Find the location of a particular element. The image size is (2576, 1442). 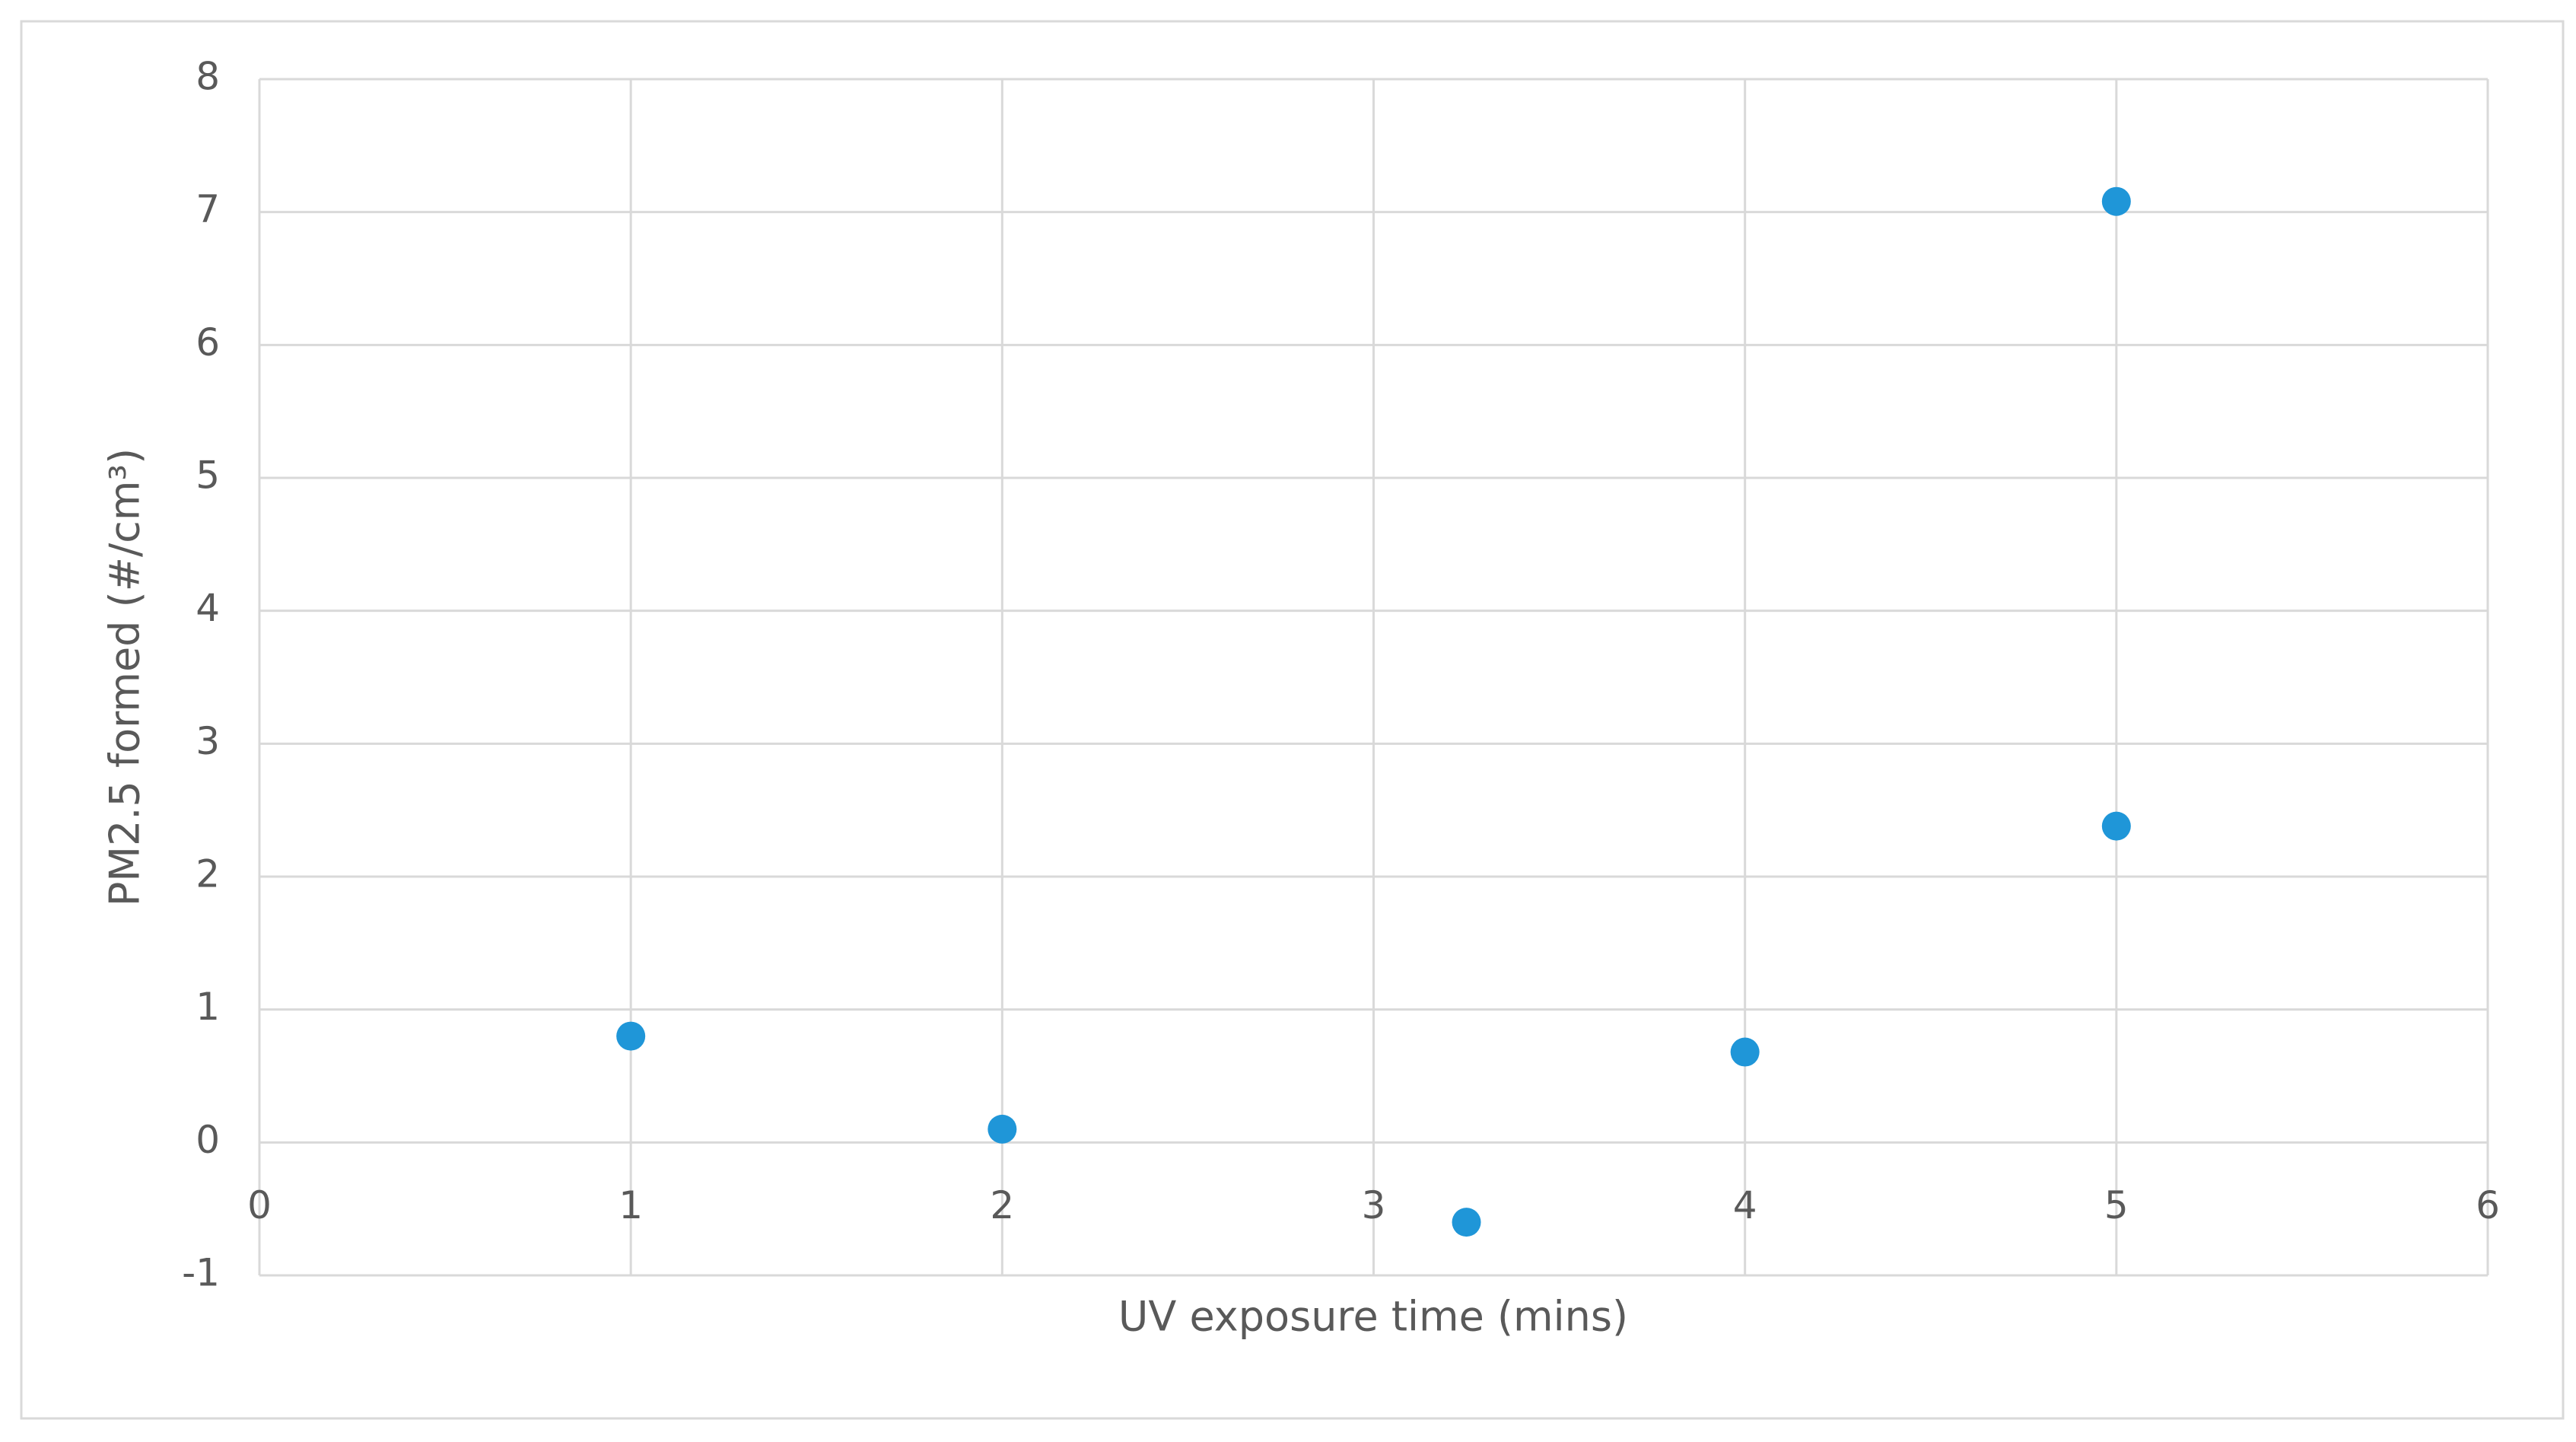

x-tick-label: 0 is located at coordinates (259, 1205).